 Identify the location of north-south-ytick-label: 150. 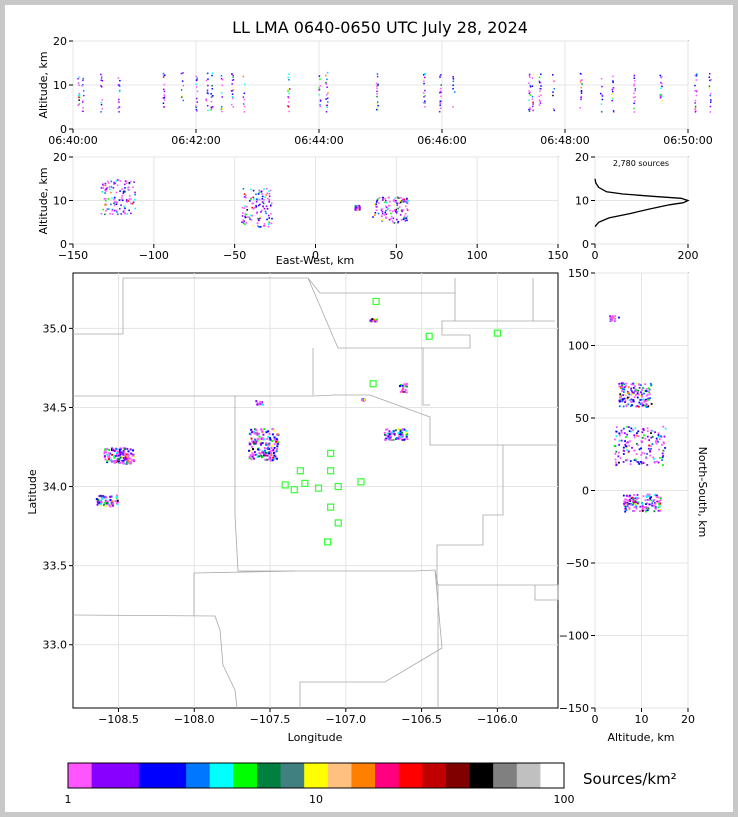
(578, 273).